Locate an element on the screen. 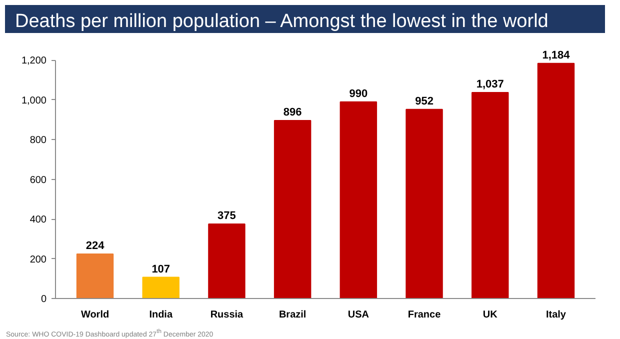  y-tick-label: 600 is located at coordinates (38, 180).